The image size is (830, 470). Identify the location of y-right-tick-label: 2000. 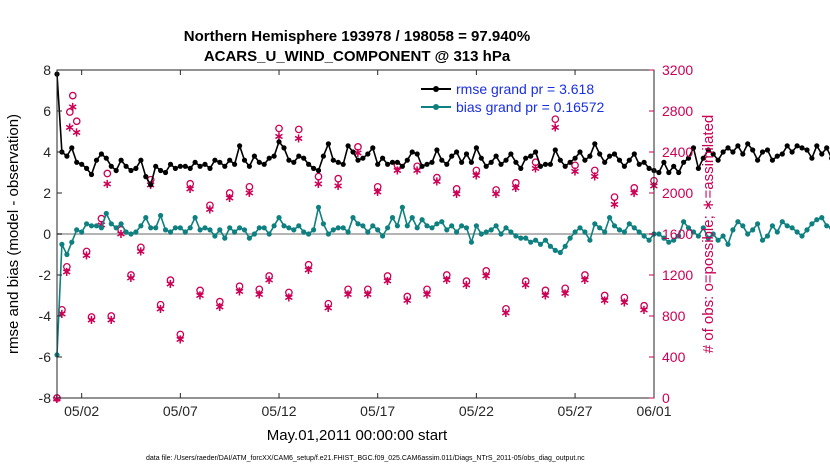
(677, 193).